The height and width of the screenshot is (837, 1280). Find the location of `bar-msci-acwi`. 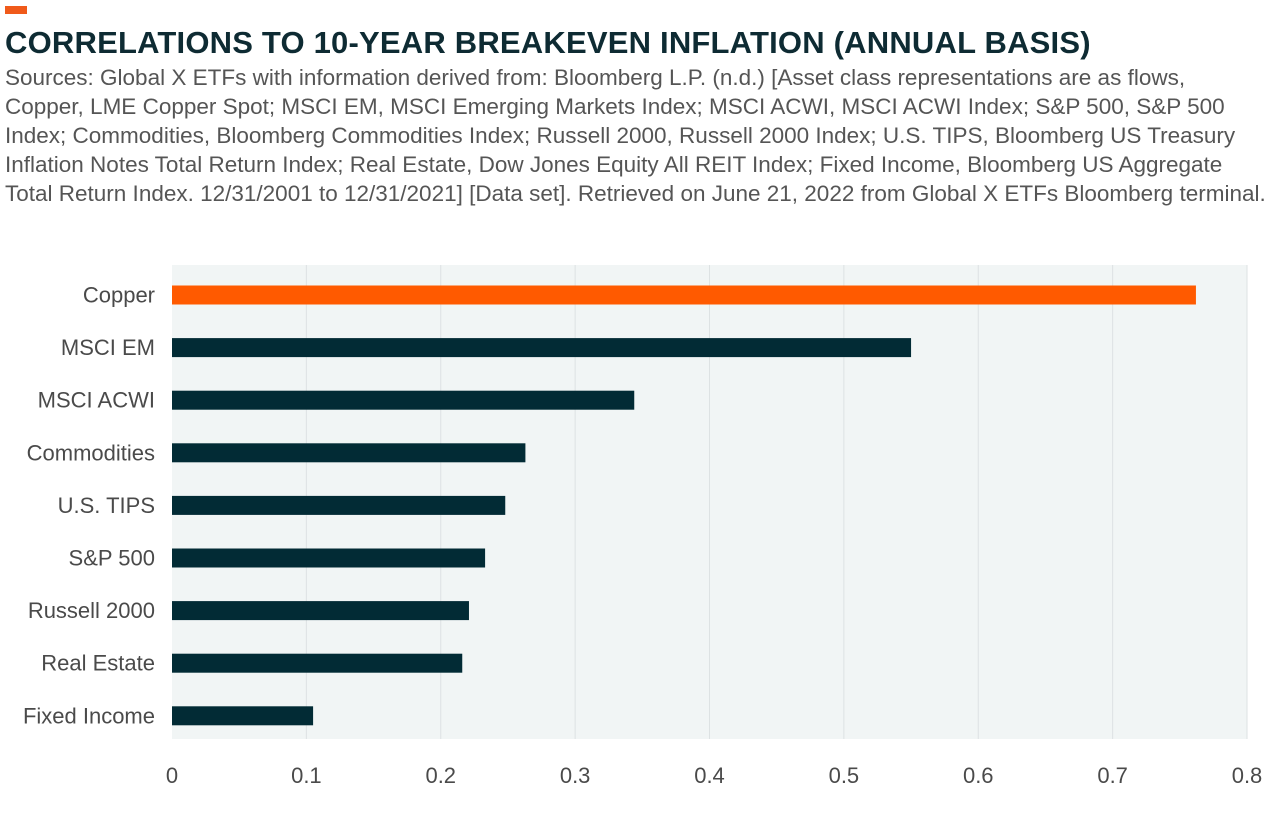

bar-msci-acwi is located at coordinates (403, 400).